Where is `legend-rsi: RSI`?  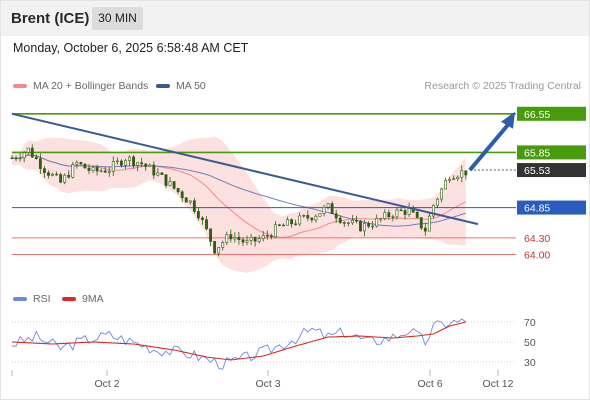 legend-rsi: RSI is located at coordinates (32, 299).